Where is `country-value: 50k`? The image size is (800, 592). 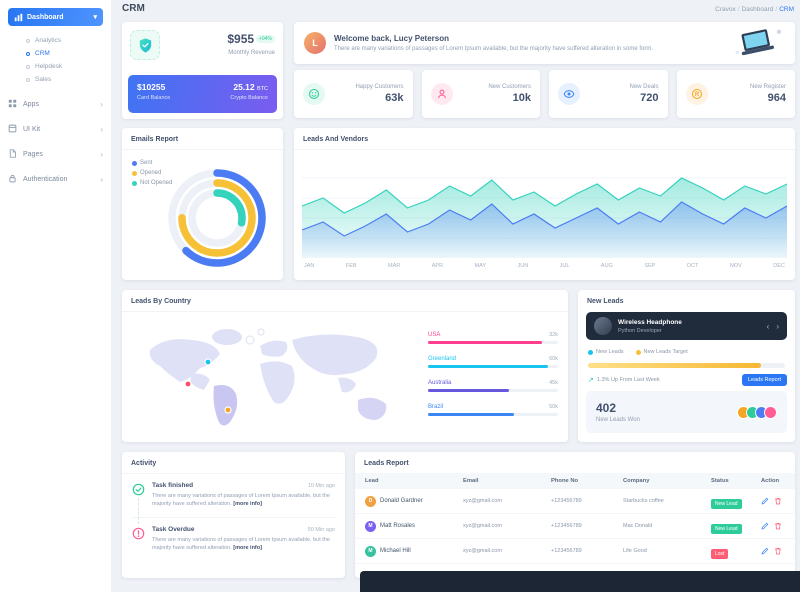 country-value: 50k is located at coordinates (553, 407).